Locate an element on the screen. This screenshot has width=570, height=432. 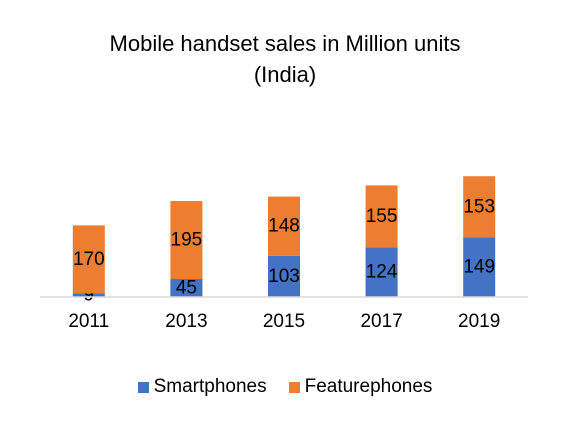
data-label-featurephones-2013: 195 is located at coordinates (187, 240).